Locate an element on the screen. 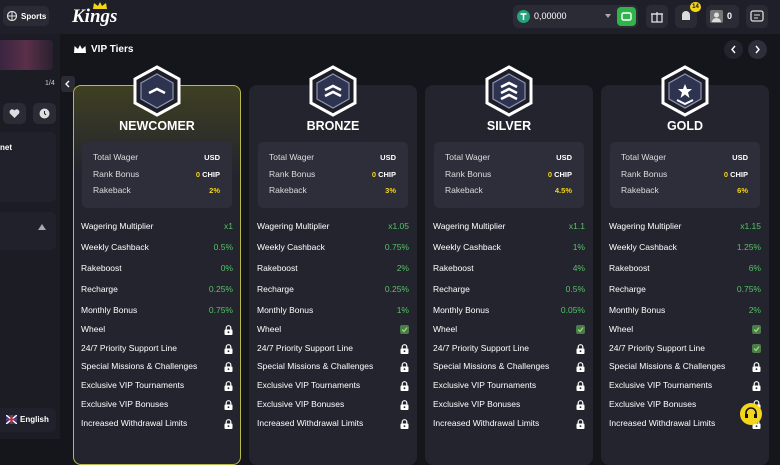  sports-icon is located at coordinates (12, 16).